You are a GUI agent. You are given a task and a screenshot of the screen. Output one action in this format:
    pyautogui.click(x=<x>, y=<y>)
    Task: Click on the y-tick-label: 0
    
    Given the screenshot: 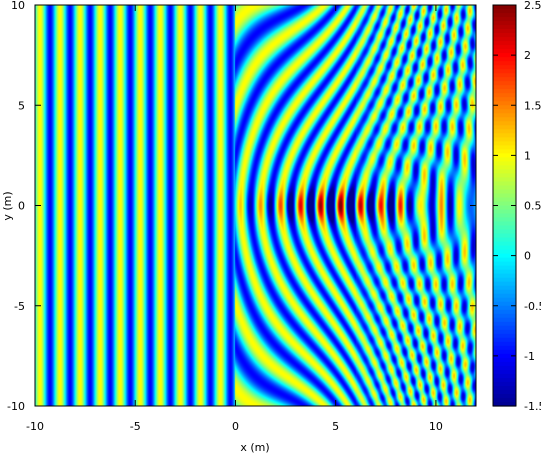 What is the action you would take?
    pyautogui.click(x=21, y=206)
    